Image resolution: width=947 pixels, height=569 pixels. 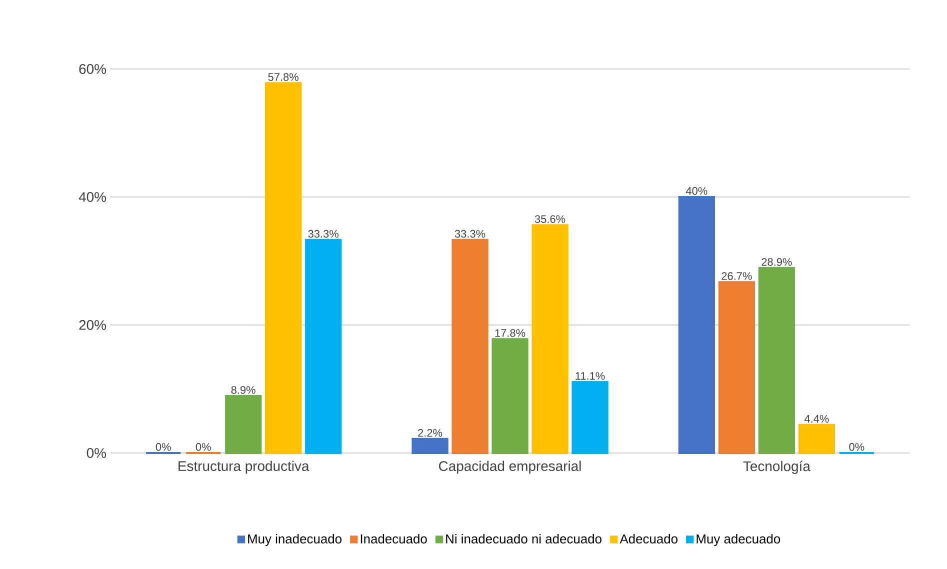 What do you see at coordinates (777, 262) in the screenshot?
I see `data-label: 28.9%` at bounding box center [777, 262].